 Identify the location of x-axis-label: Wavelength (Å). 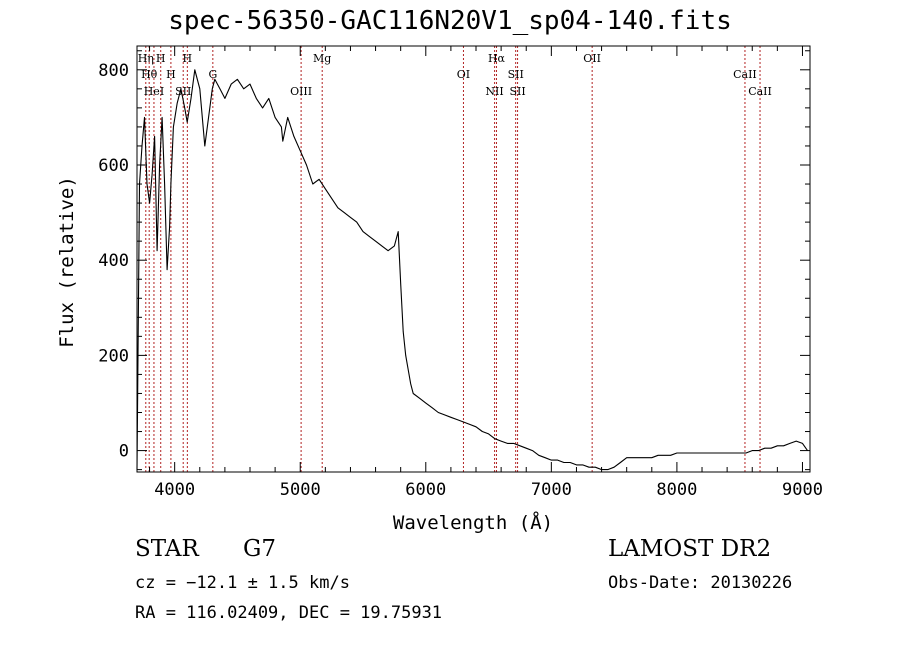
(473, 522).